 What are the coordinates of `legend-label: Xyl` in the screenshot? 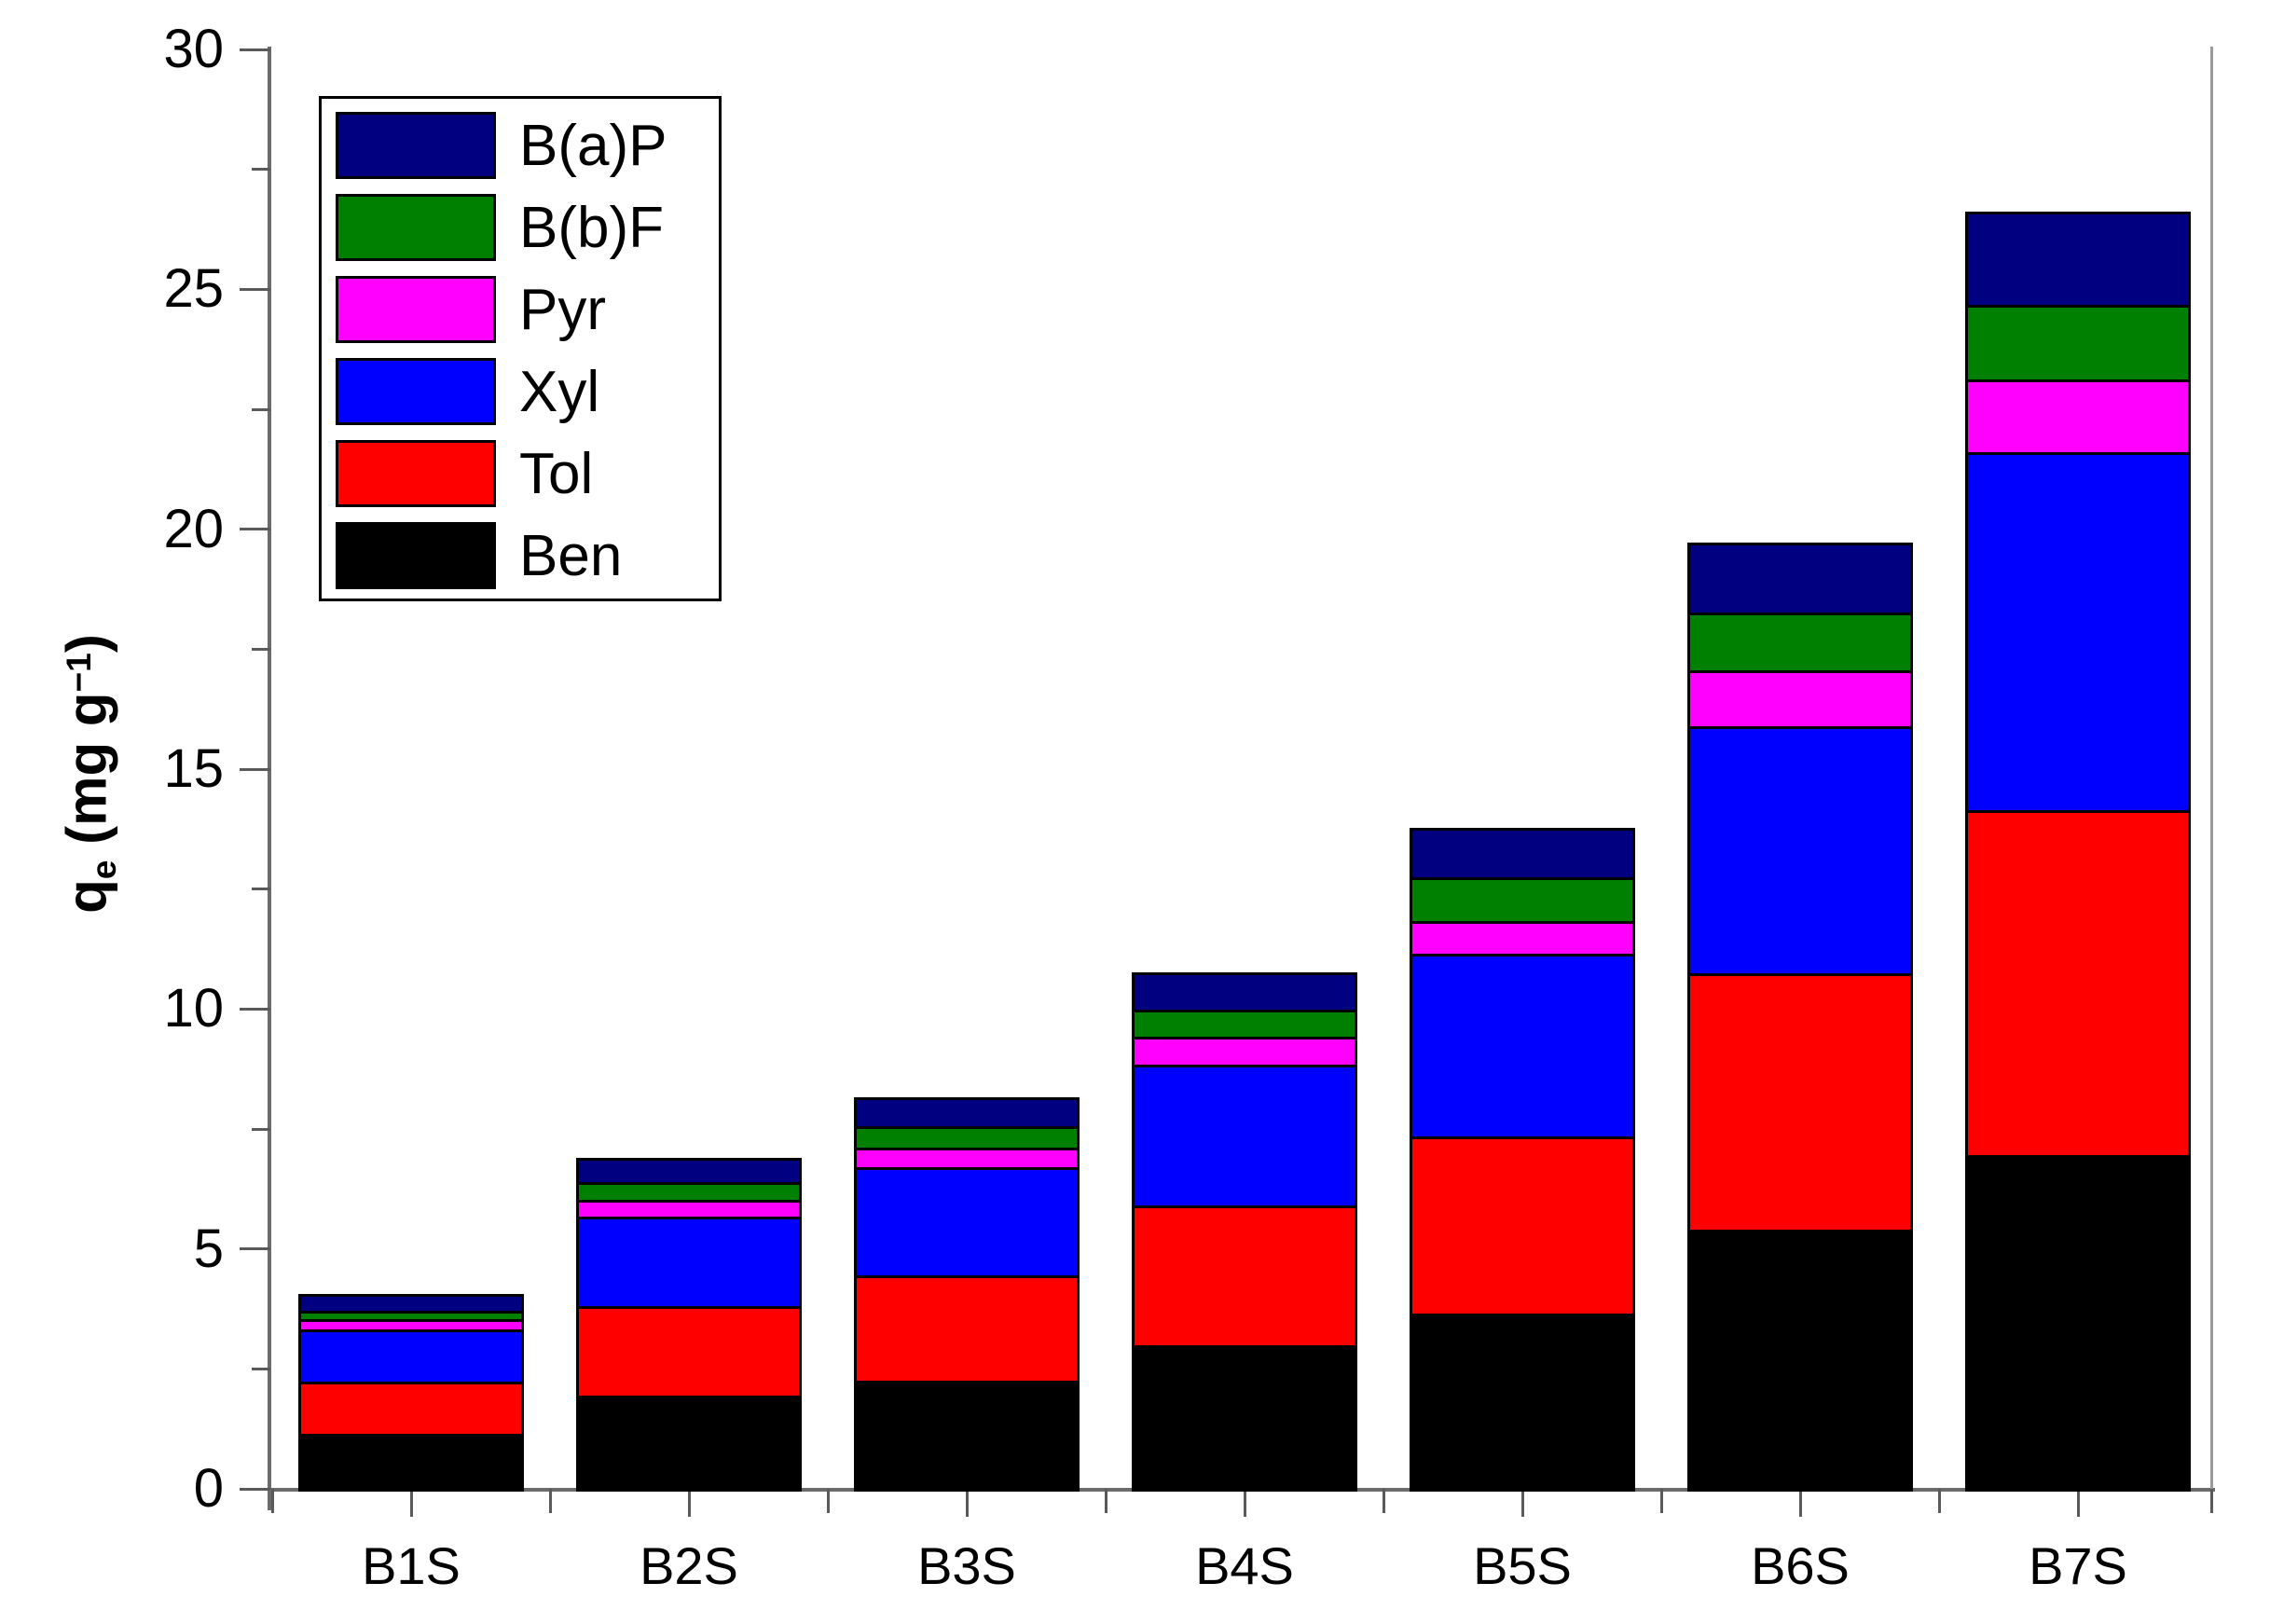 It's located at (559, 392).